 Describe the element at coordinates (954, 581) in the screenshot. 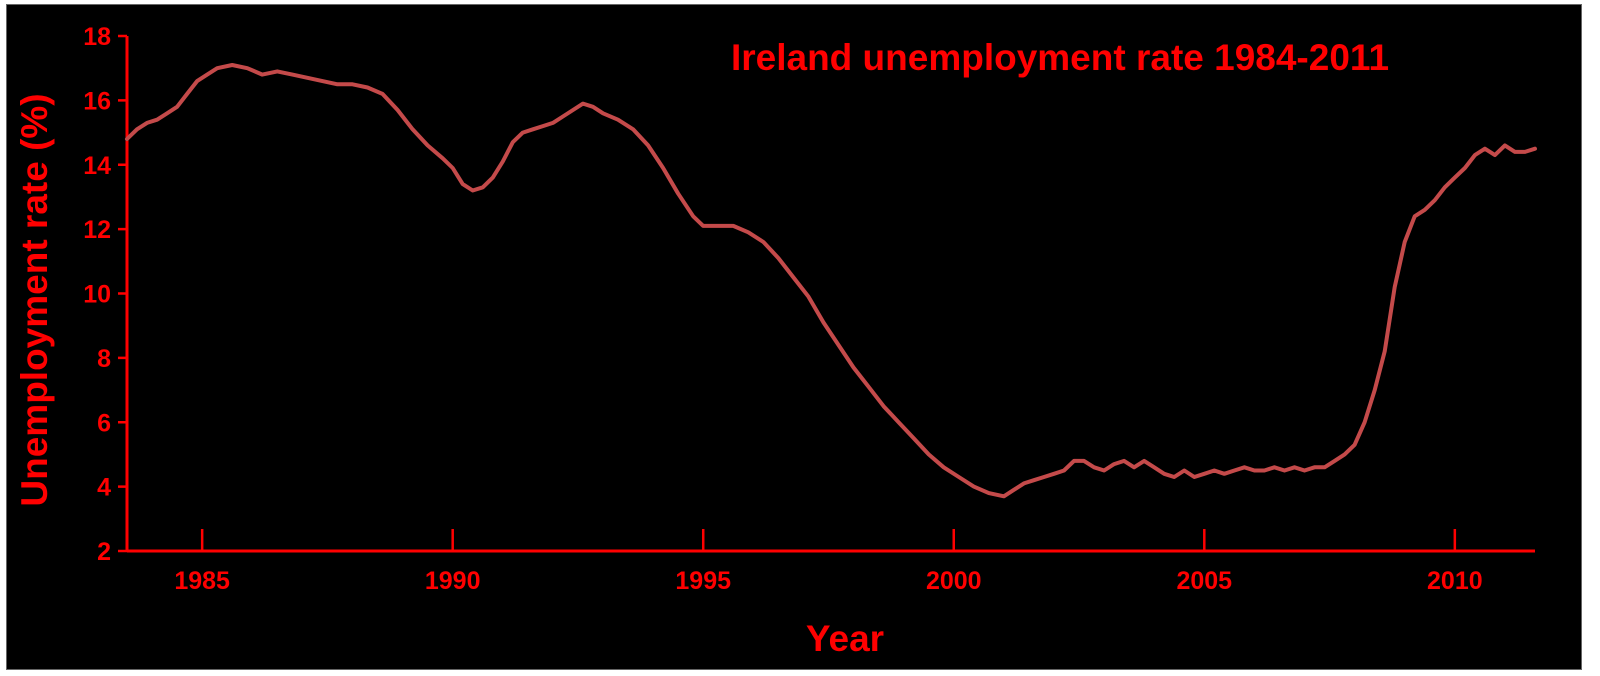

I see `x-tick-label: 2000` at that location.